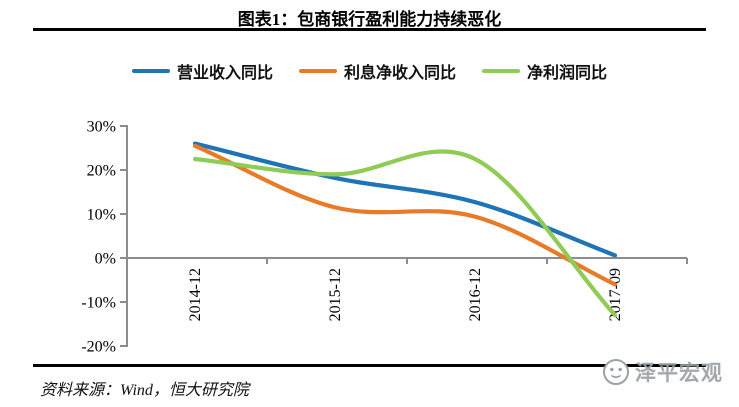 This screenshot has width=739, height=407. I want to click on legend-item-net-interest-income-yoy: 利息净收入同比, so click(377, 71).